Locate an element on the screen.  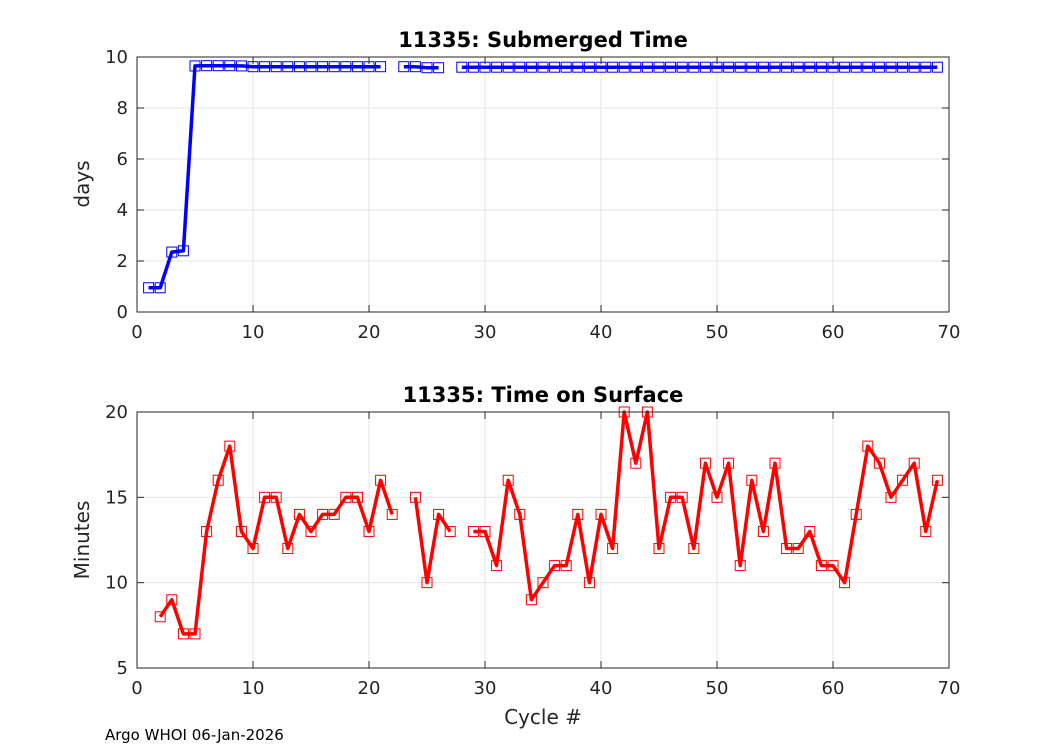
y-tick-label: 2 is located at coordinates (122, 261).